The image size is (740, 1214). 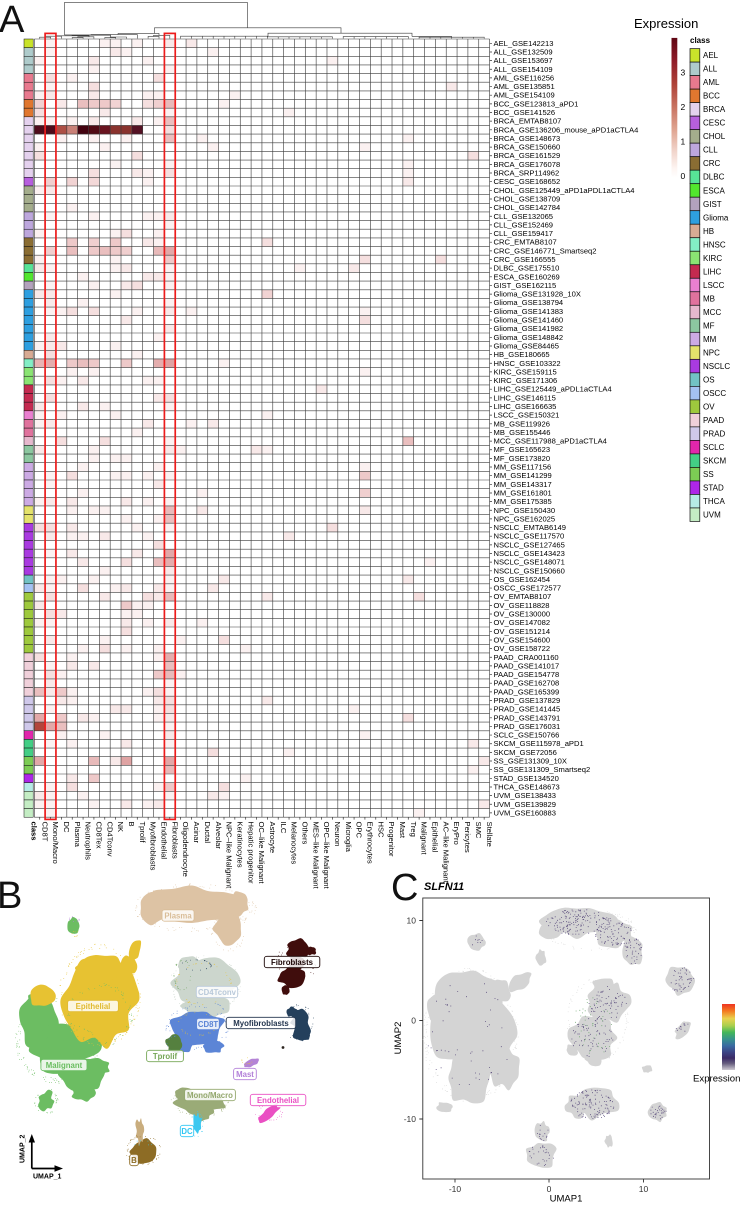 What do you see at coordinates (326, 856) in the screenshot?
I see `svg-text: OPC–like Malignant` at bounding box center [326, 856].